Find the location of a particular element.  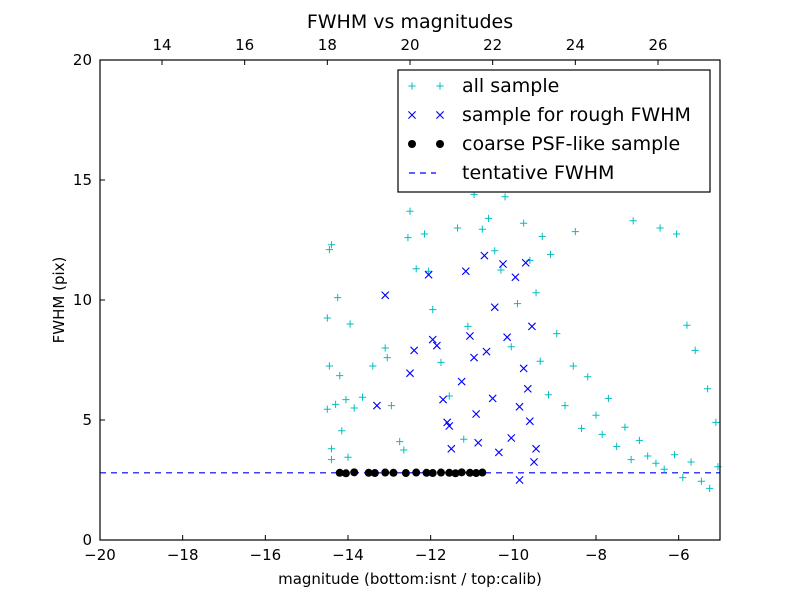

x-tick-label: −8 is located at coordinates (596, 555).